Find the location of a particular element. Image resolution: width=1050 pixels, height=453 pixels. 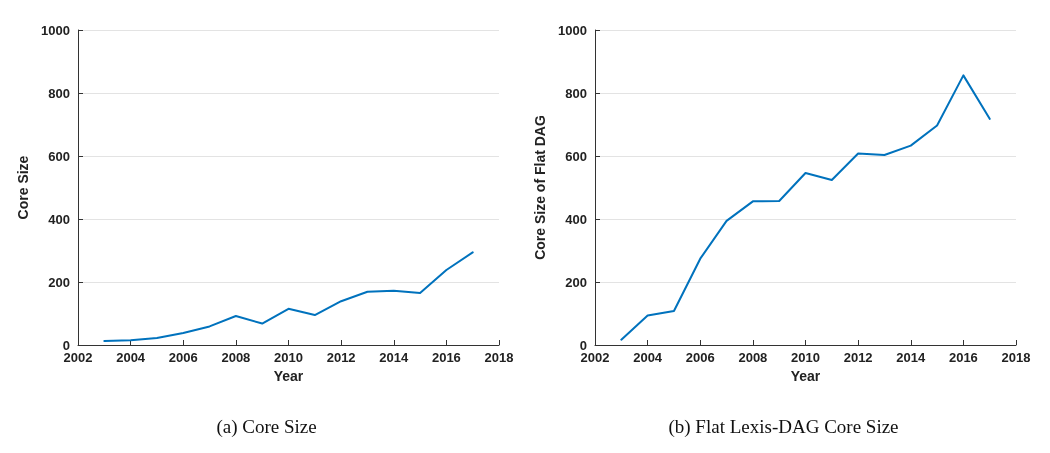

line-series is located at coordinates (288, 296).